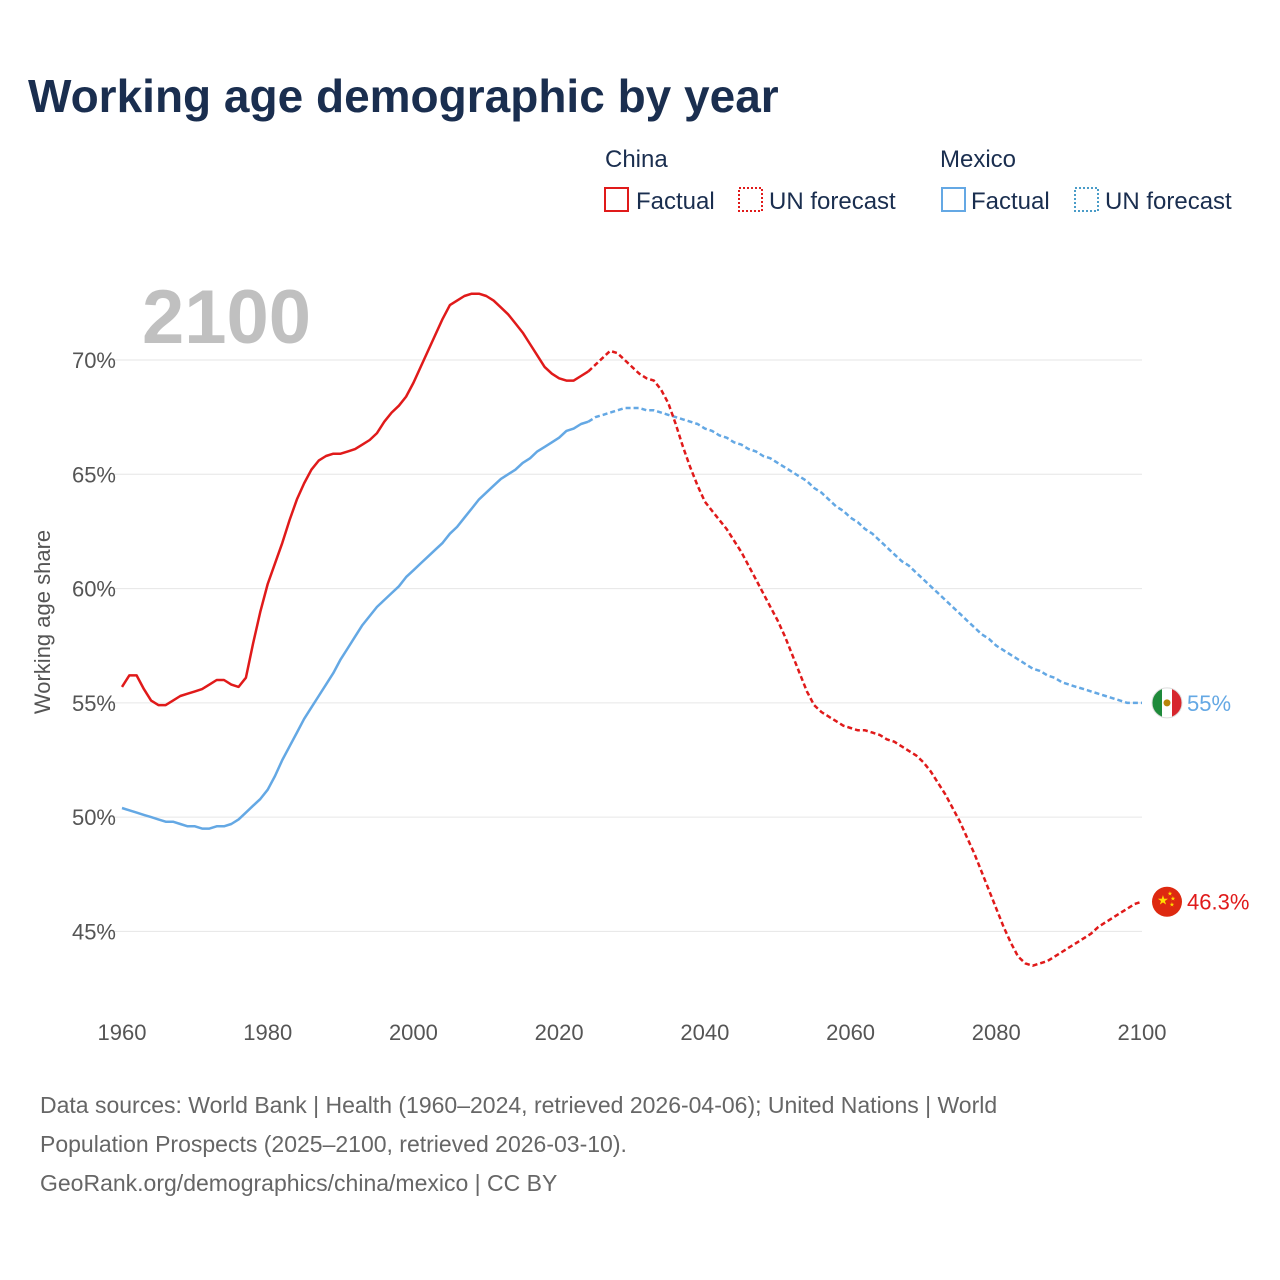  What do you see at coordinates (94, 589) in the screenshot?
I see `y-tick-label-60: 60%` at bounding box center [94, 589].